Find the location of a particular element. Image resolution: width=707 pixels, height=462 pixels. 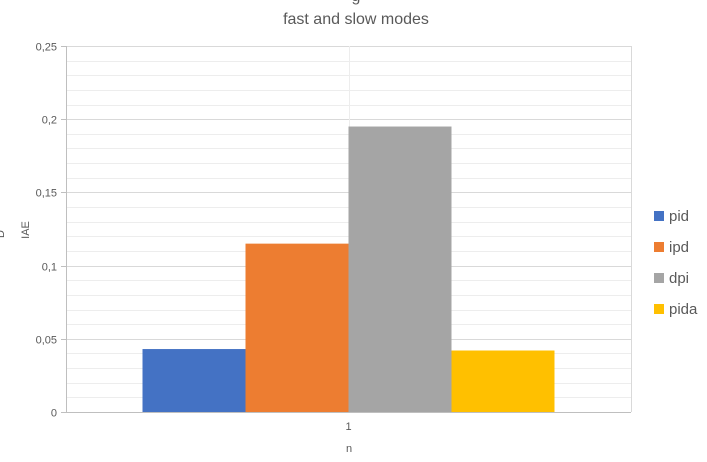

legend-label-ipd: ipd is located at coordinates (679, 247).